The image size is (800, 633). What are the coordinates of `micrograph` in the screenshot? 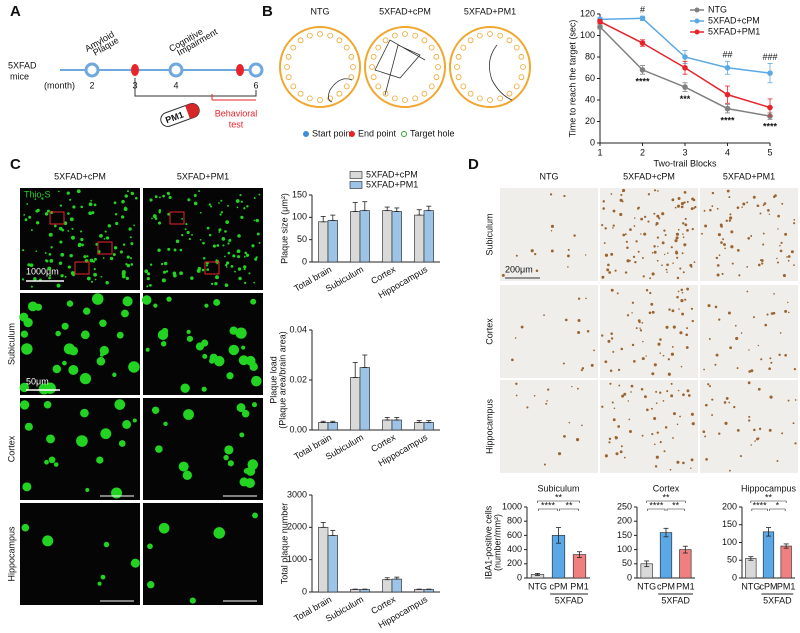 It's located at (549, 234).